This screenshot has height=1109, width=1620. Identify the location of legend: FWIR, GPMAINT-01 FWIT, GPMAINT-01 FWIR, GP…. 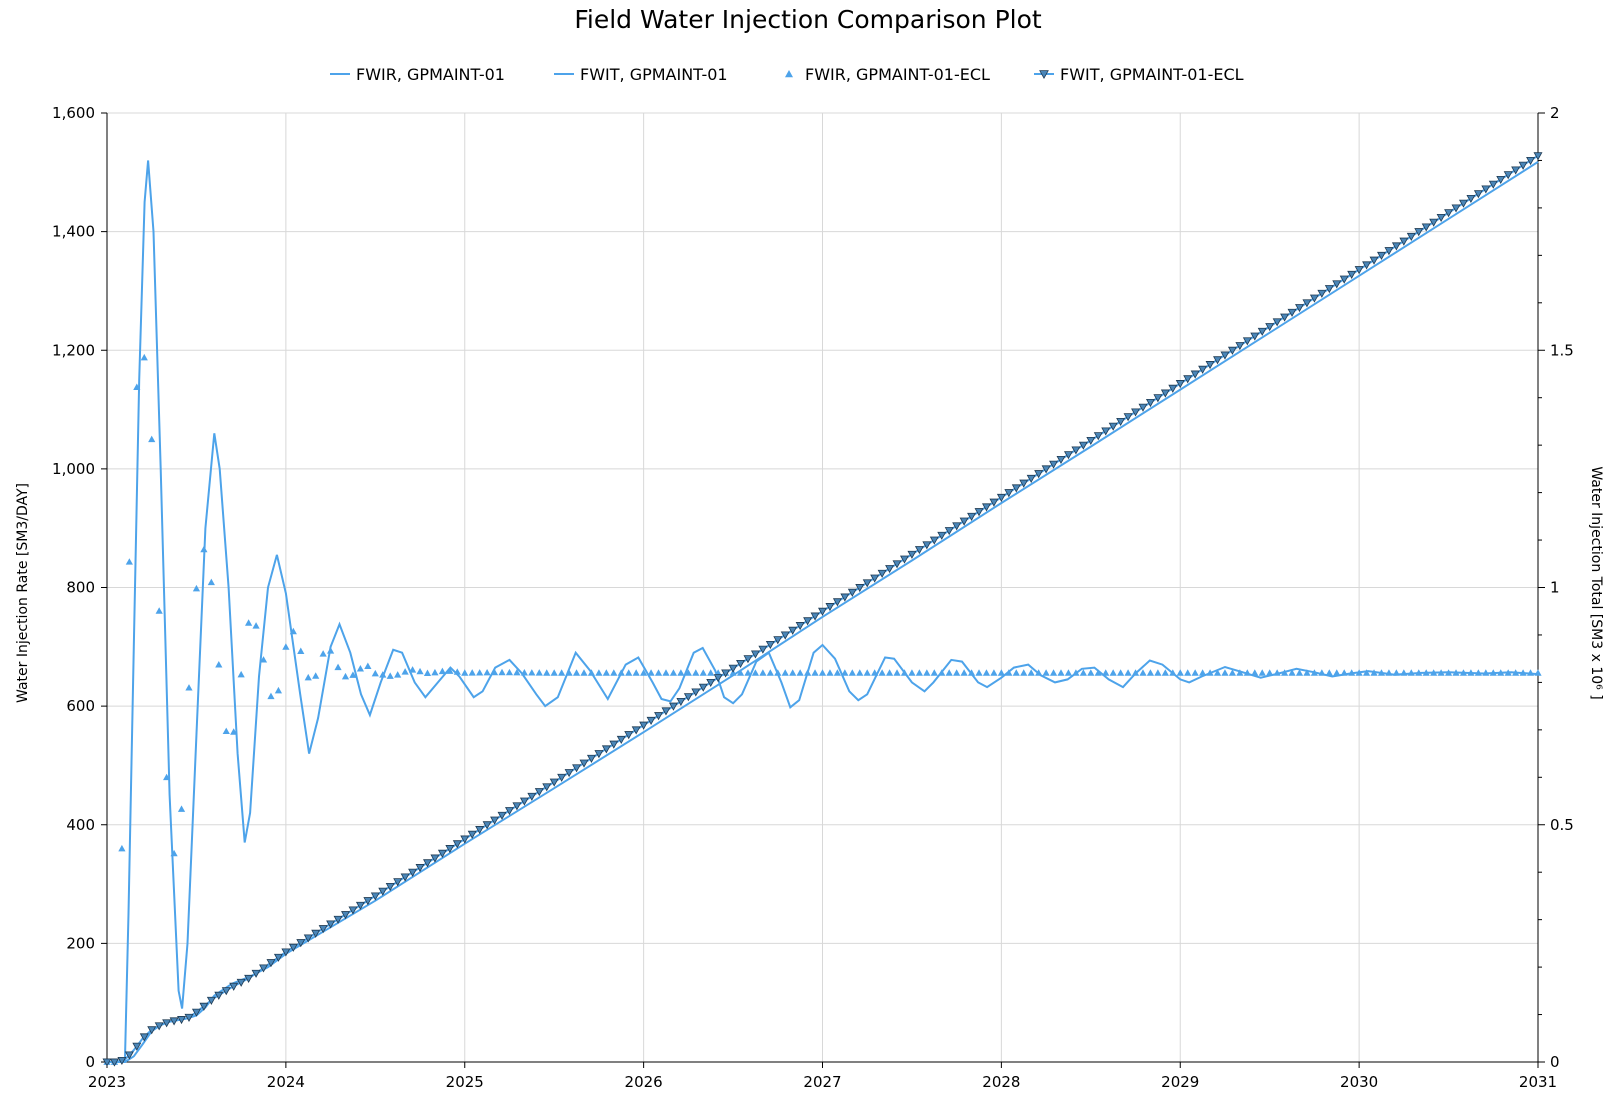
(787, 74).